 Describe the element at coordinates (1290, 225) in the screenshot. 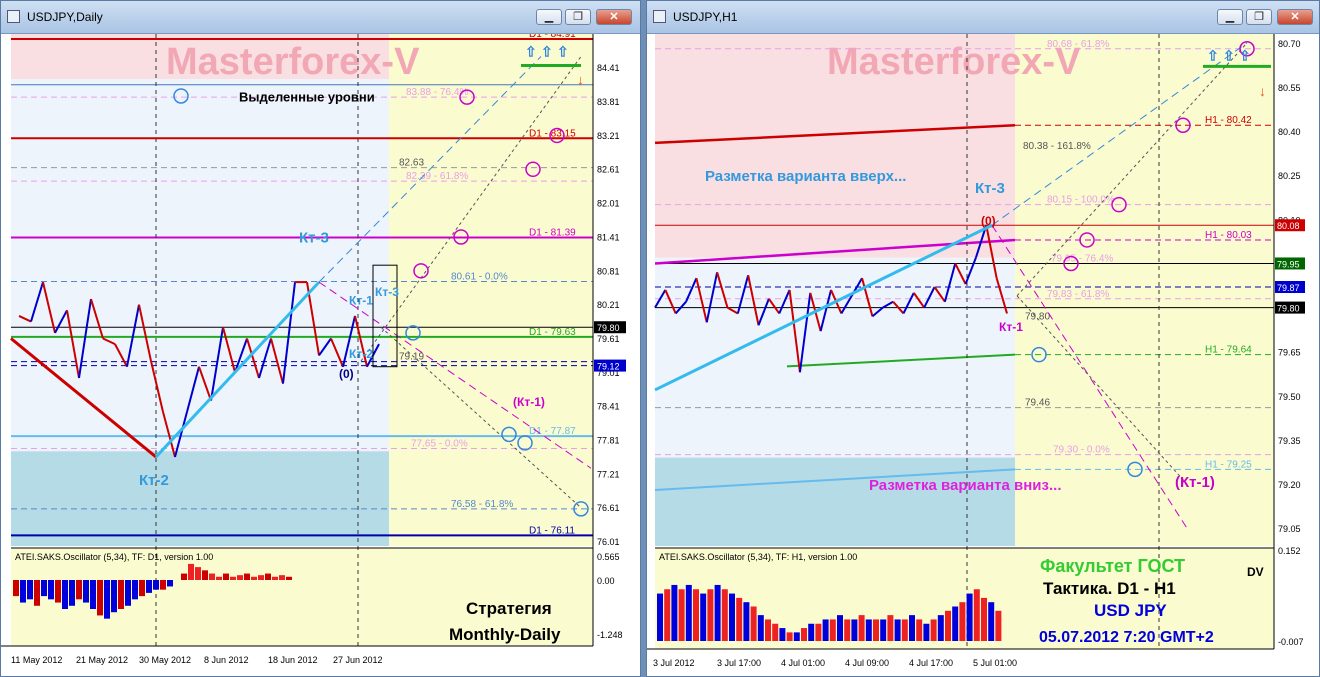

I see `price-tag` at that location.